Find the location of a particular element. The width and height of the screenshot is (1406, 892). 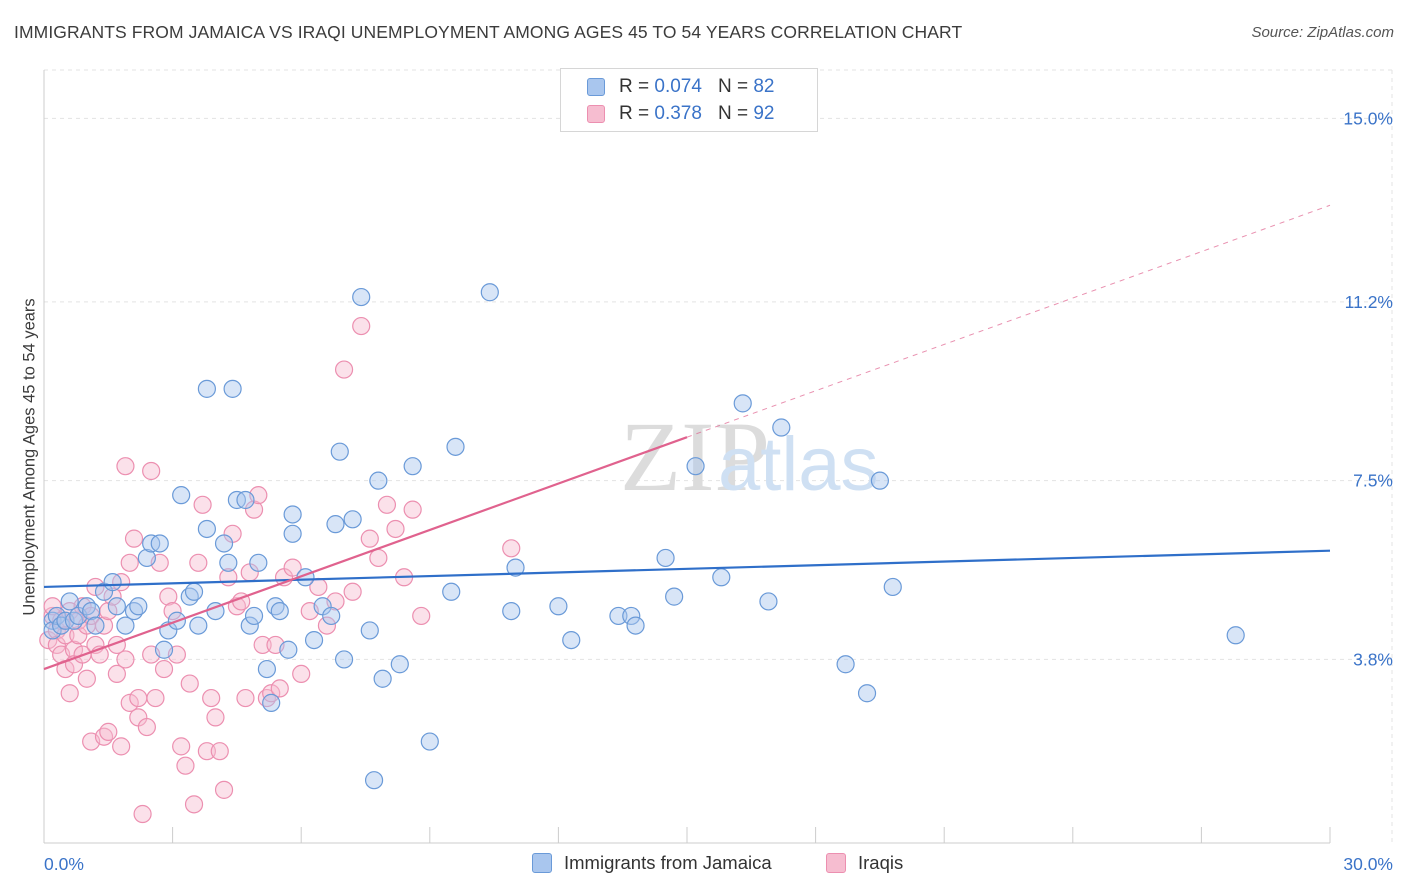

y-tick-label: 15.0% is located at coordinates (1368, 118).